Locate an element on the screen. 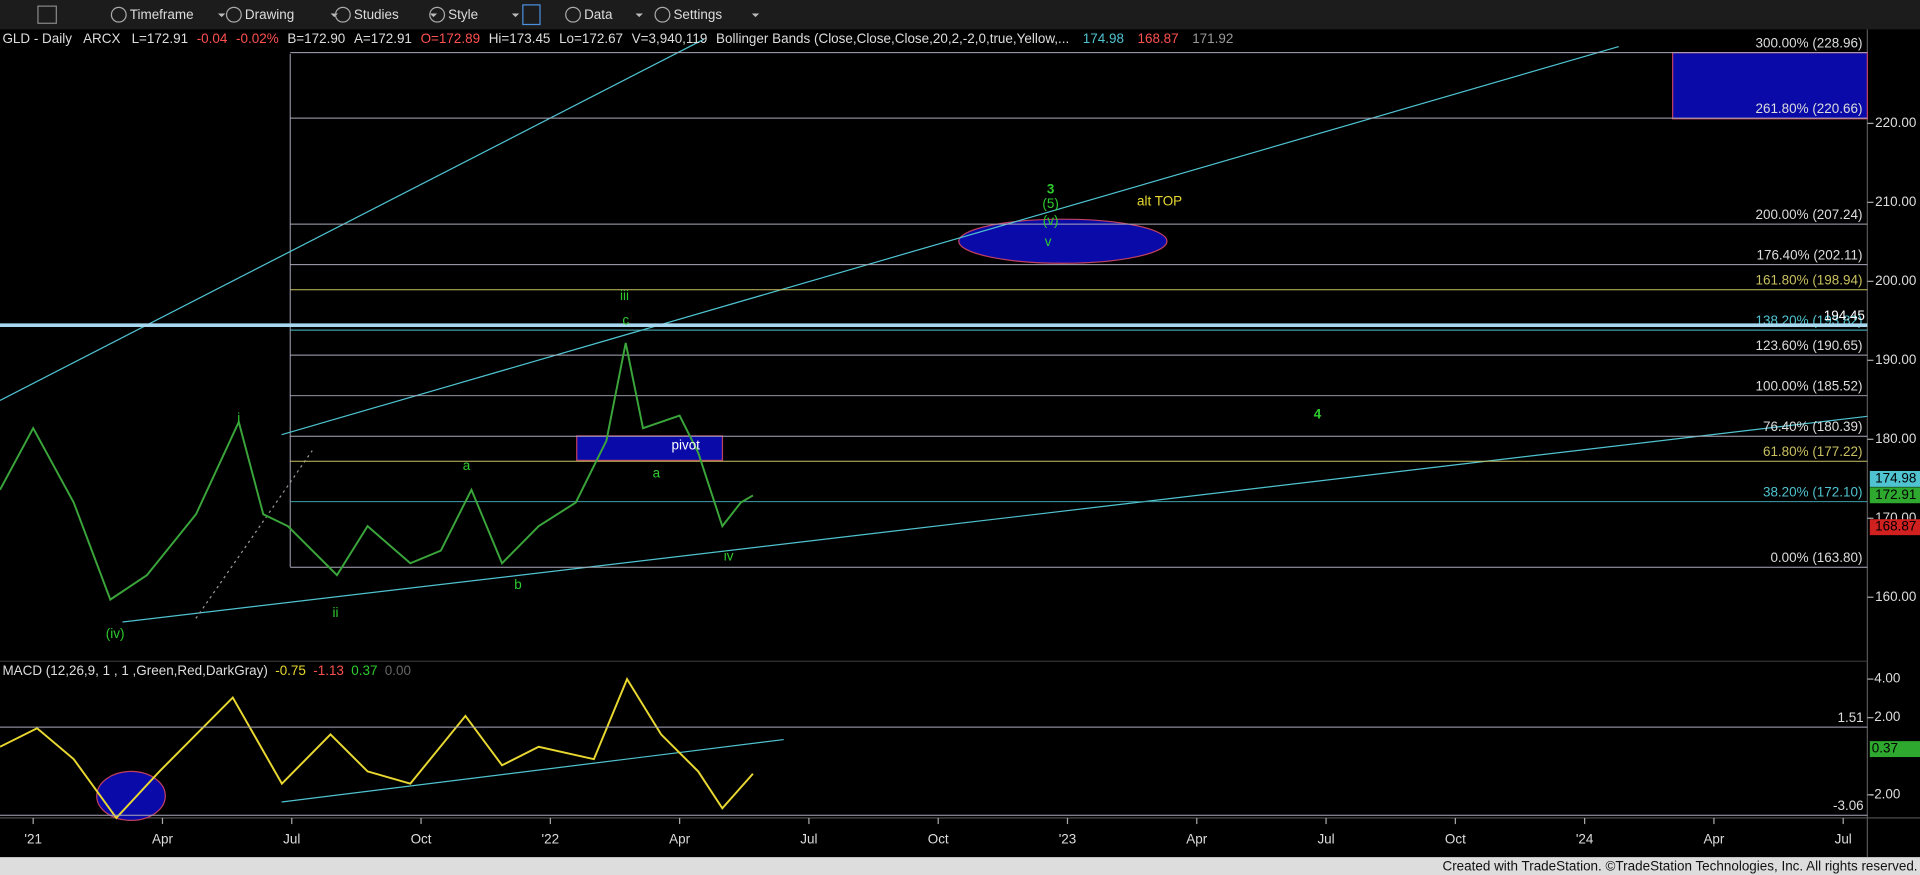 Image resolution: width=1920 pixels, height=875 pixels. target-ellipse is located at coordinates (1063, 241).